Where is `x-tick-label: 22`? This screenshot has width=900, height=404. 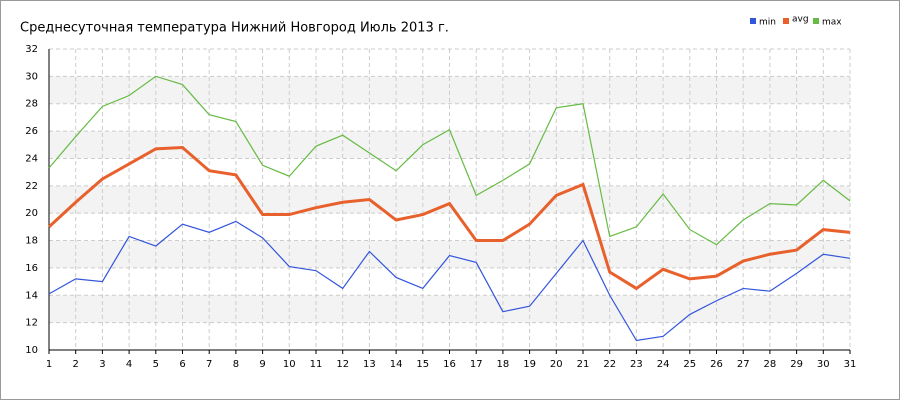 x-tick-label: 22 is located at coordinates (609, 364).